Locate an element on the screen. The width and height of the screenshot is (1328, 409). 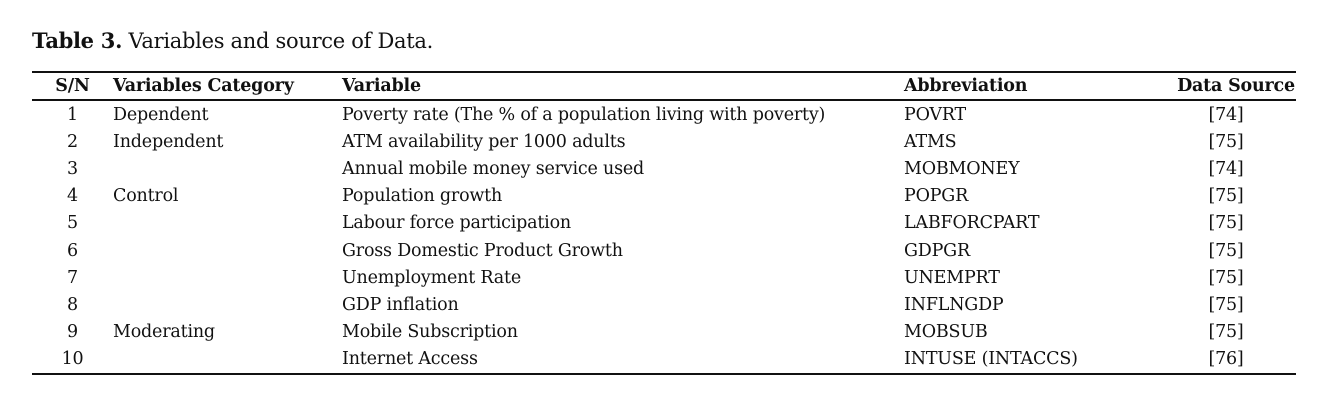
table-row: 9 Moderating Mobile Subscription MOBSUB [75] is located at coordinates (664, 332).